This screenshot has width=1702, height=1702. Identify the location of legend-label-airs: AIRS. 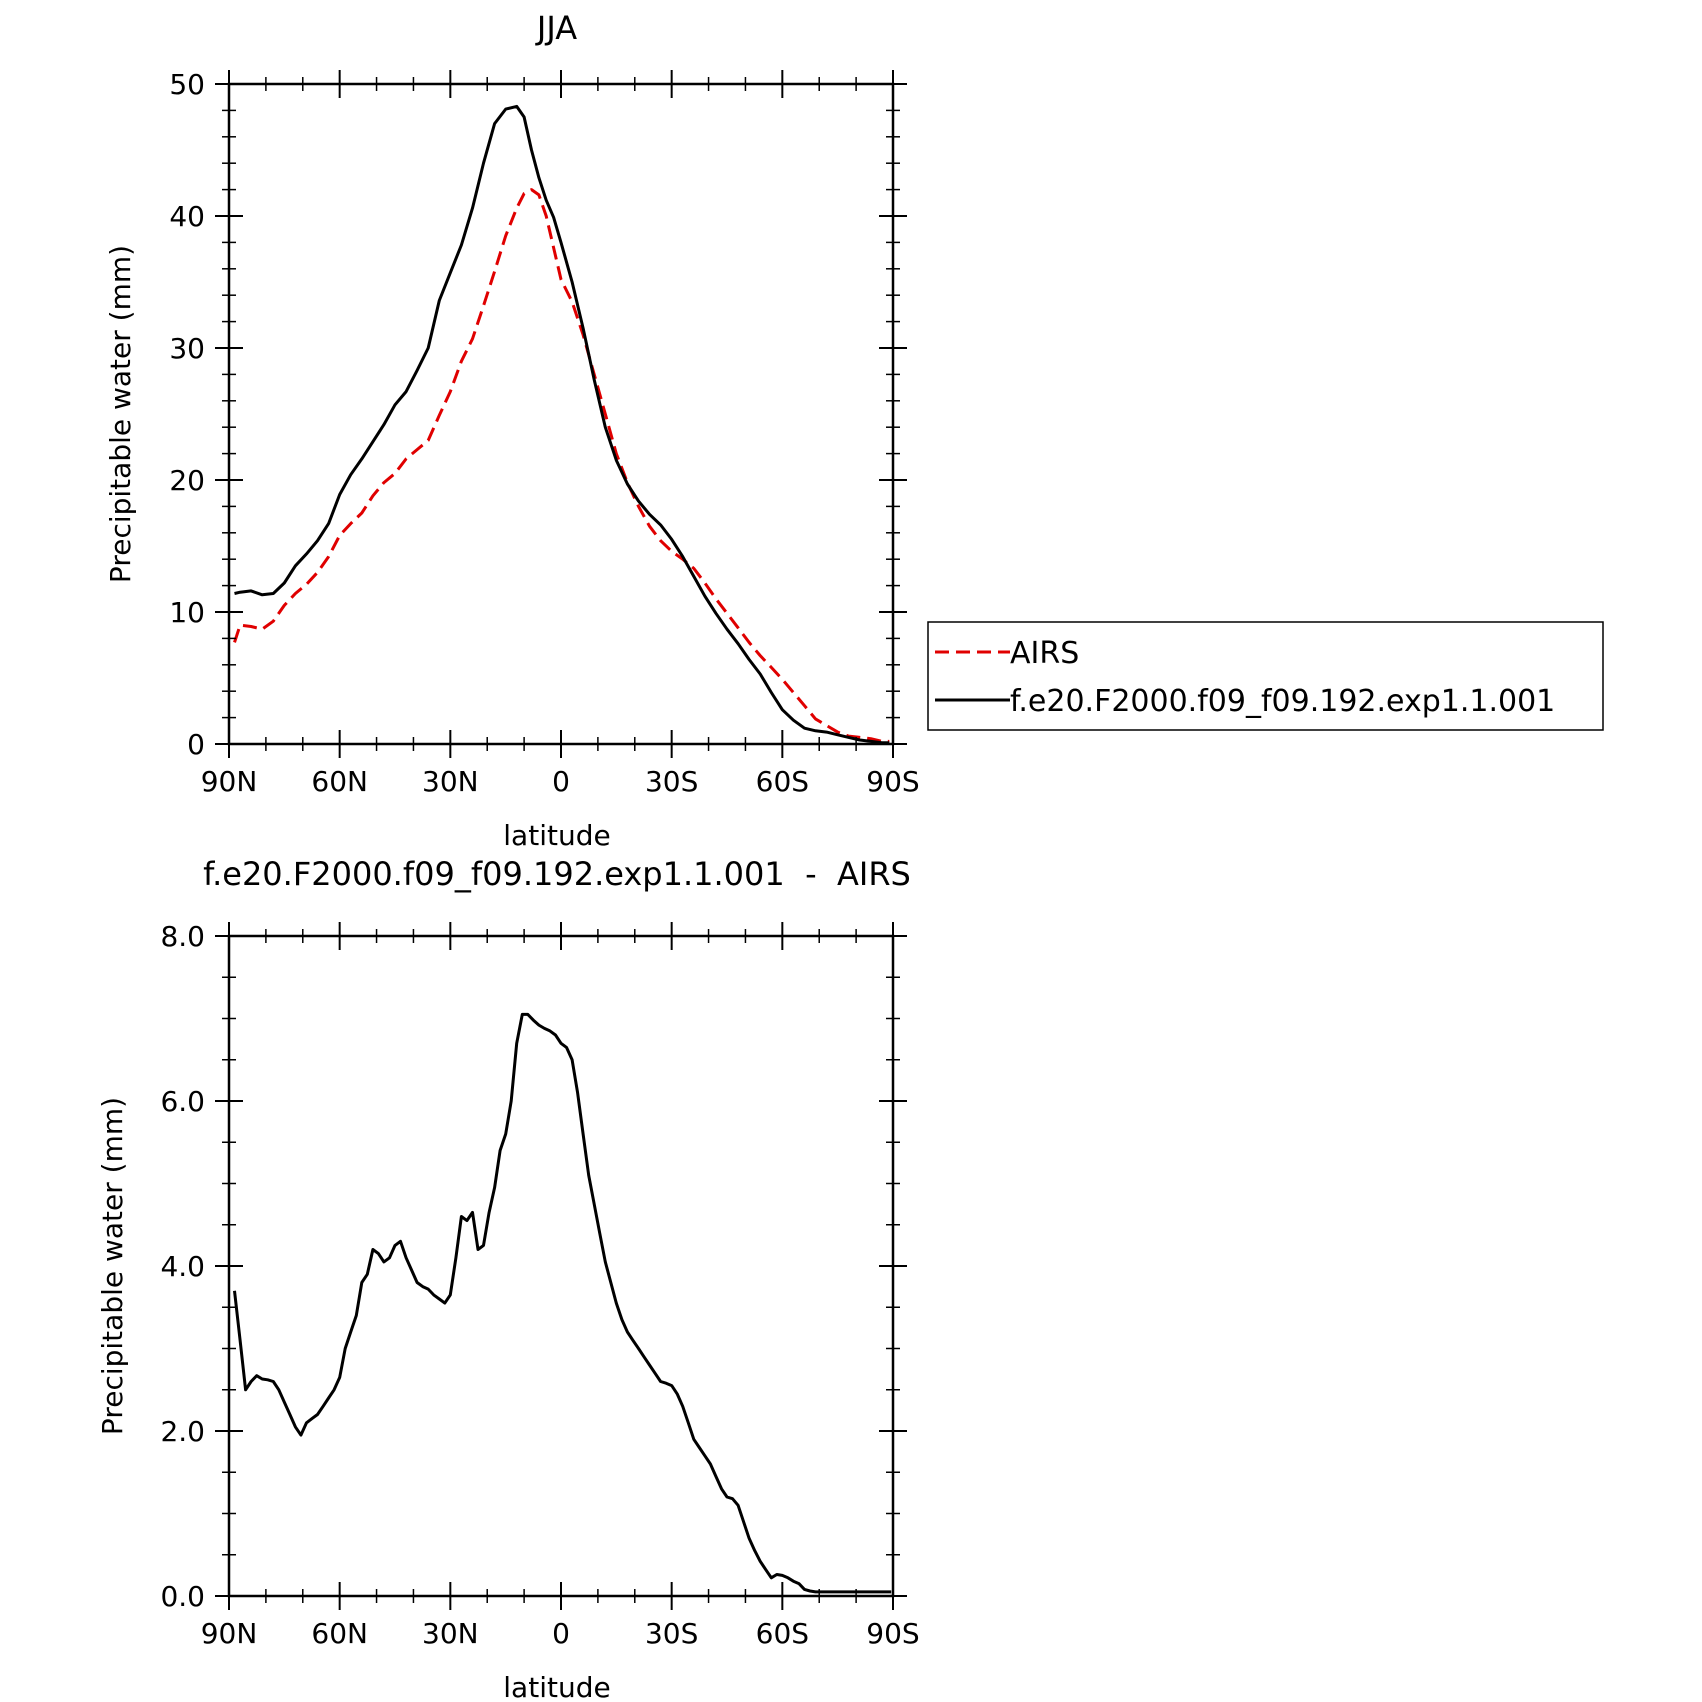
(1044, 653).